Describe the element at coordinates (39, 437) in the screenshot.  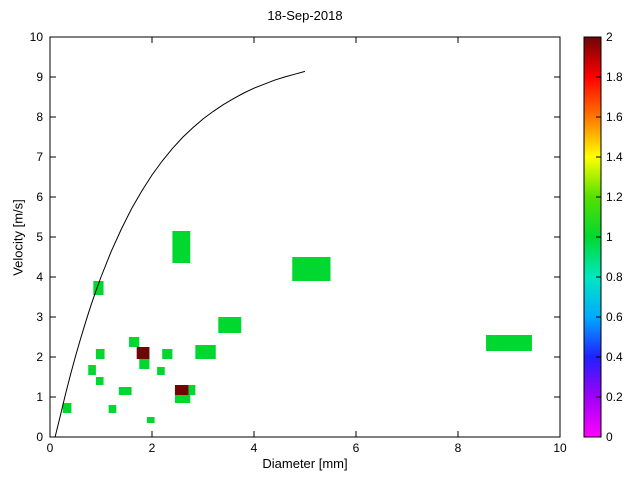
I see `y-tick-label: 0` at that location.